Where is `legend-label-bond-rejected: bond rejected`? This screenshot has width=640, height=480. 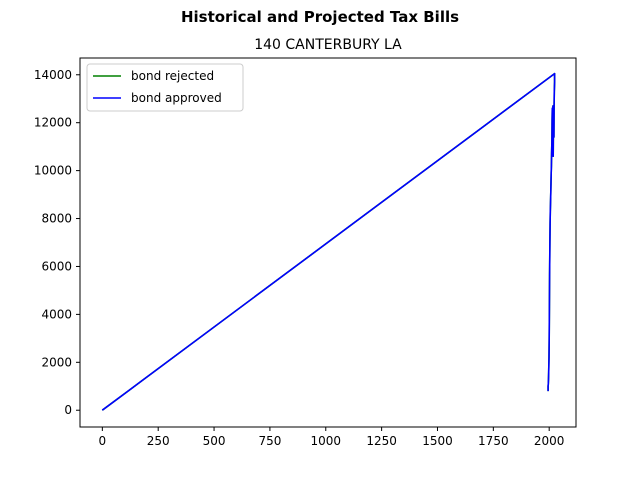 legend-label-bond-rejected: bond rejected is located at coordinates (172, 76).